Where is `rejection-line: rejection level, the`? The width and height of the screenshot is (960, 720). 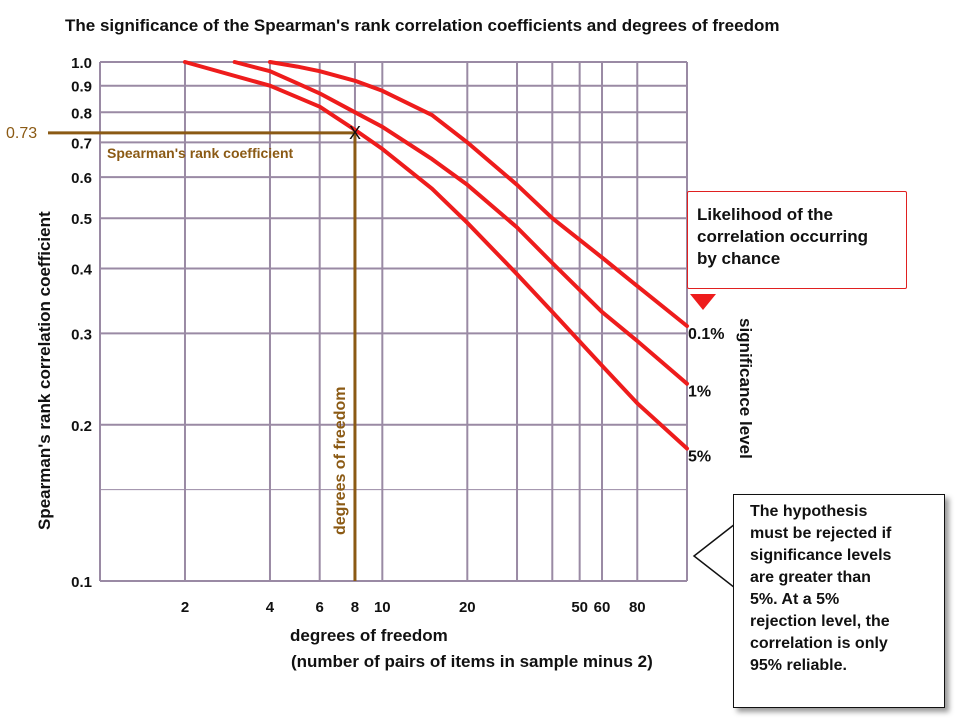 rejection-line: rejection level, the is located at coordinates (820, 621).